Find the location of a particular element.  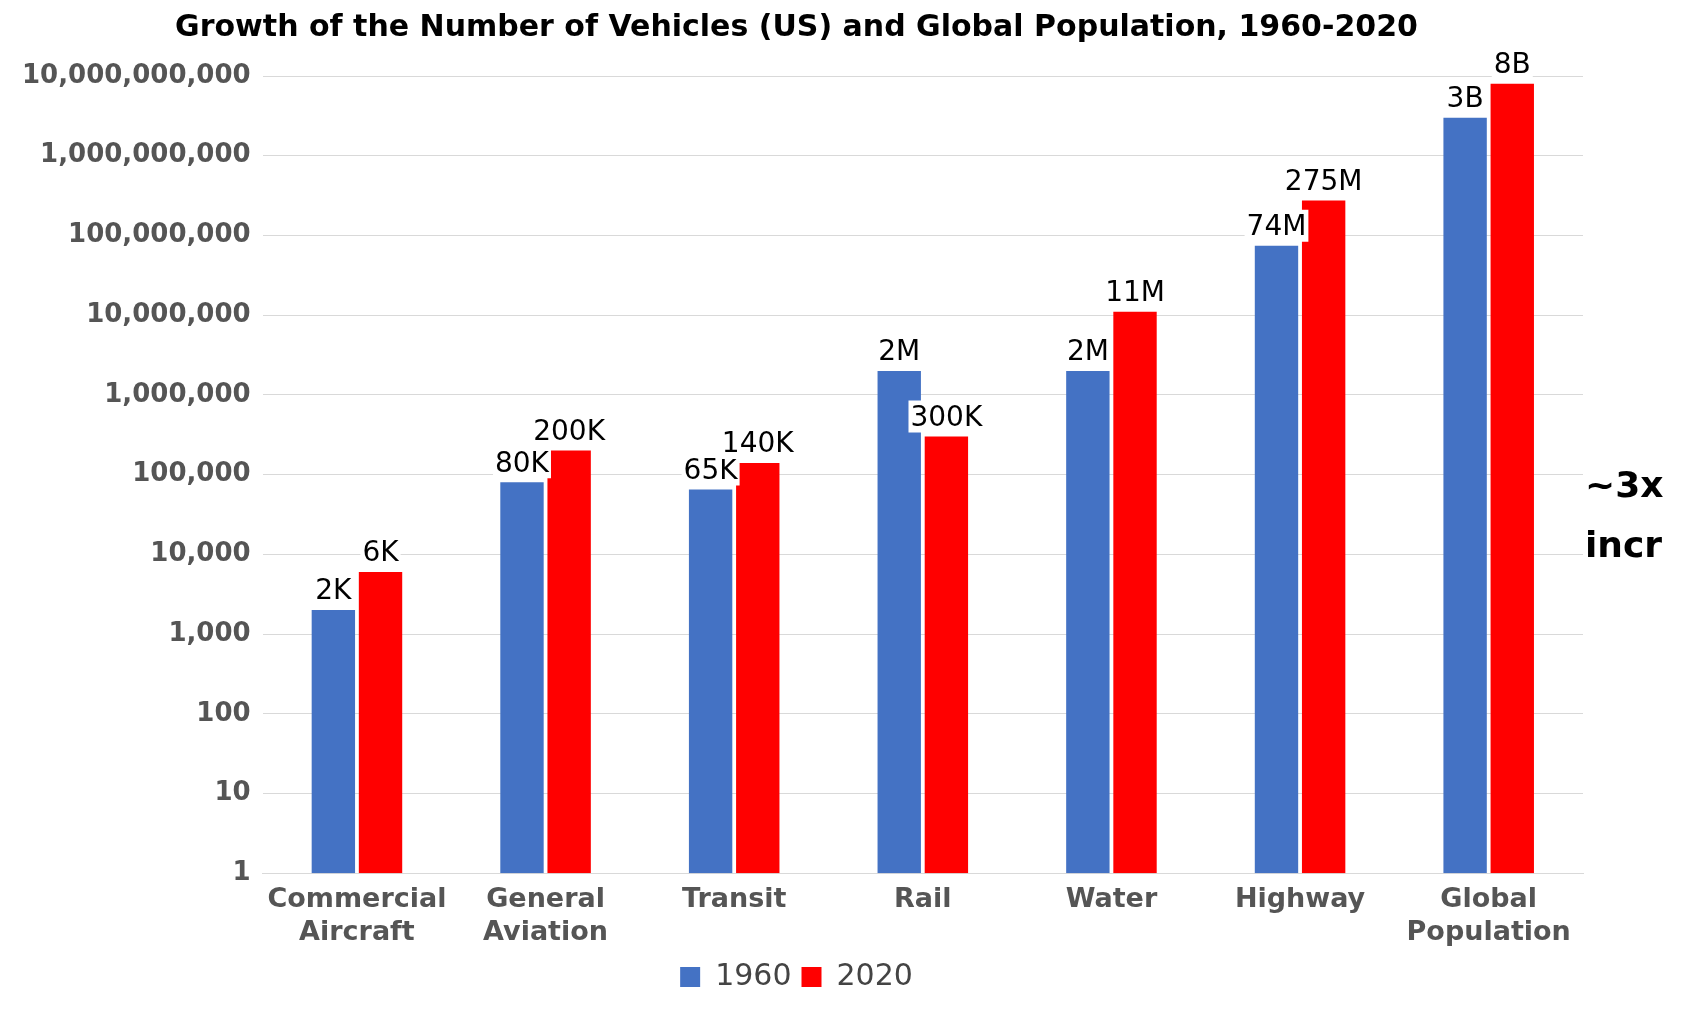

y-tick-label: 10,000,000,000 is located at coordinates (136, 73).